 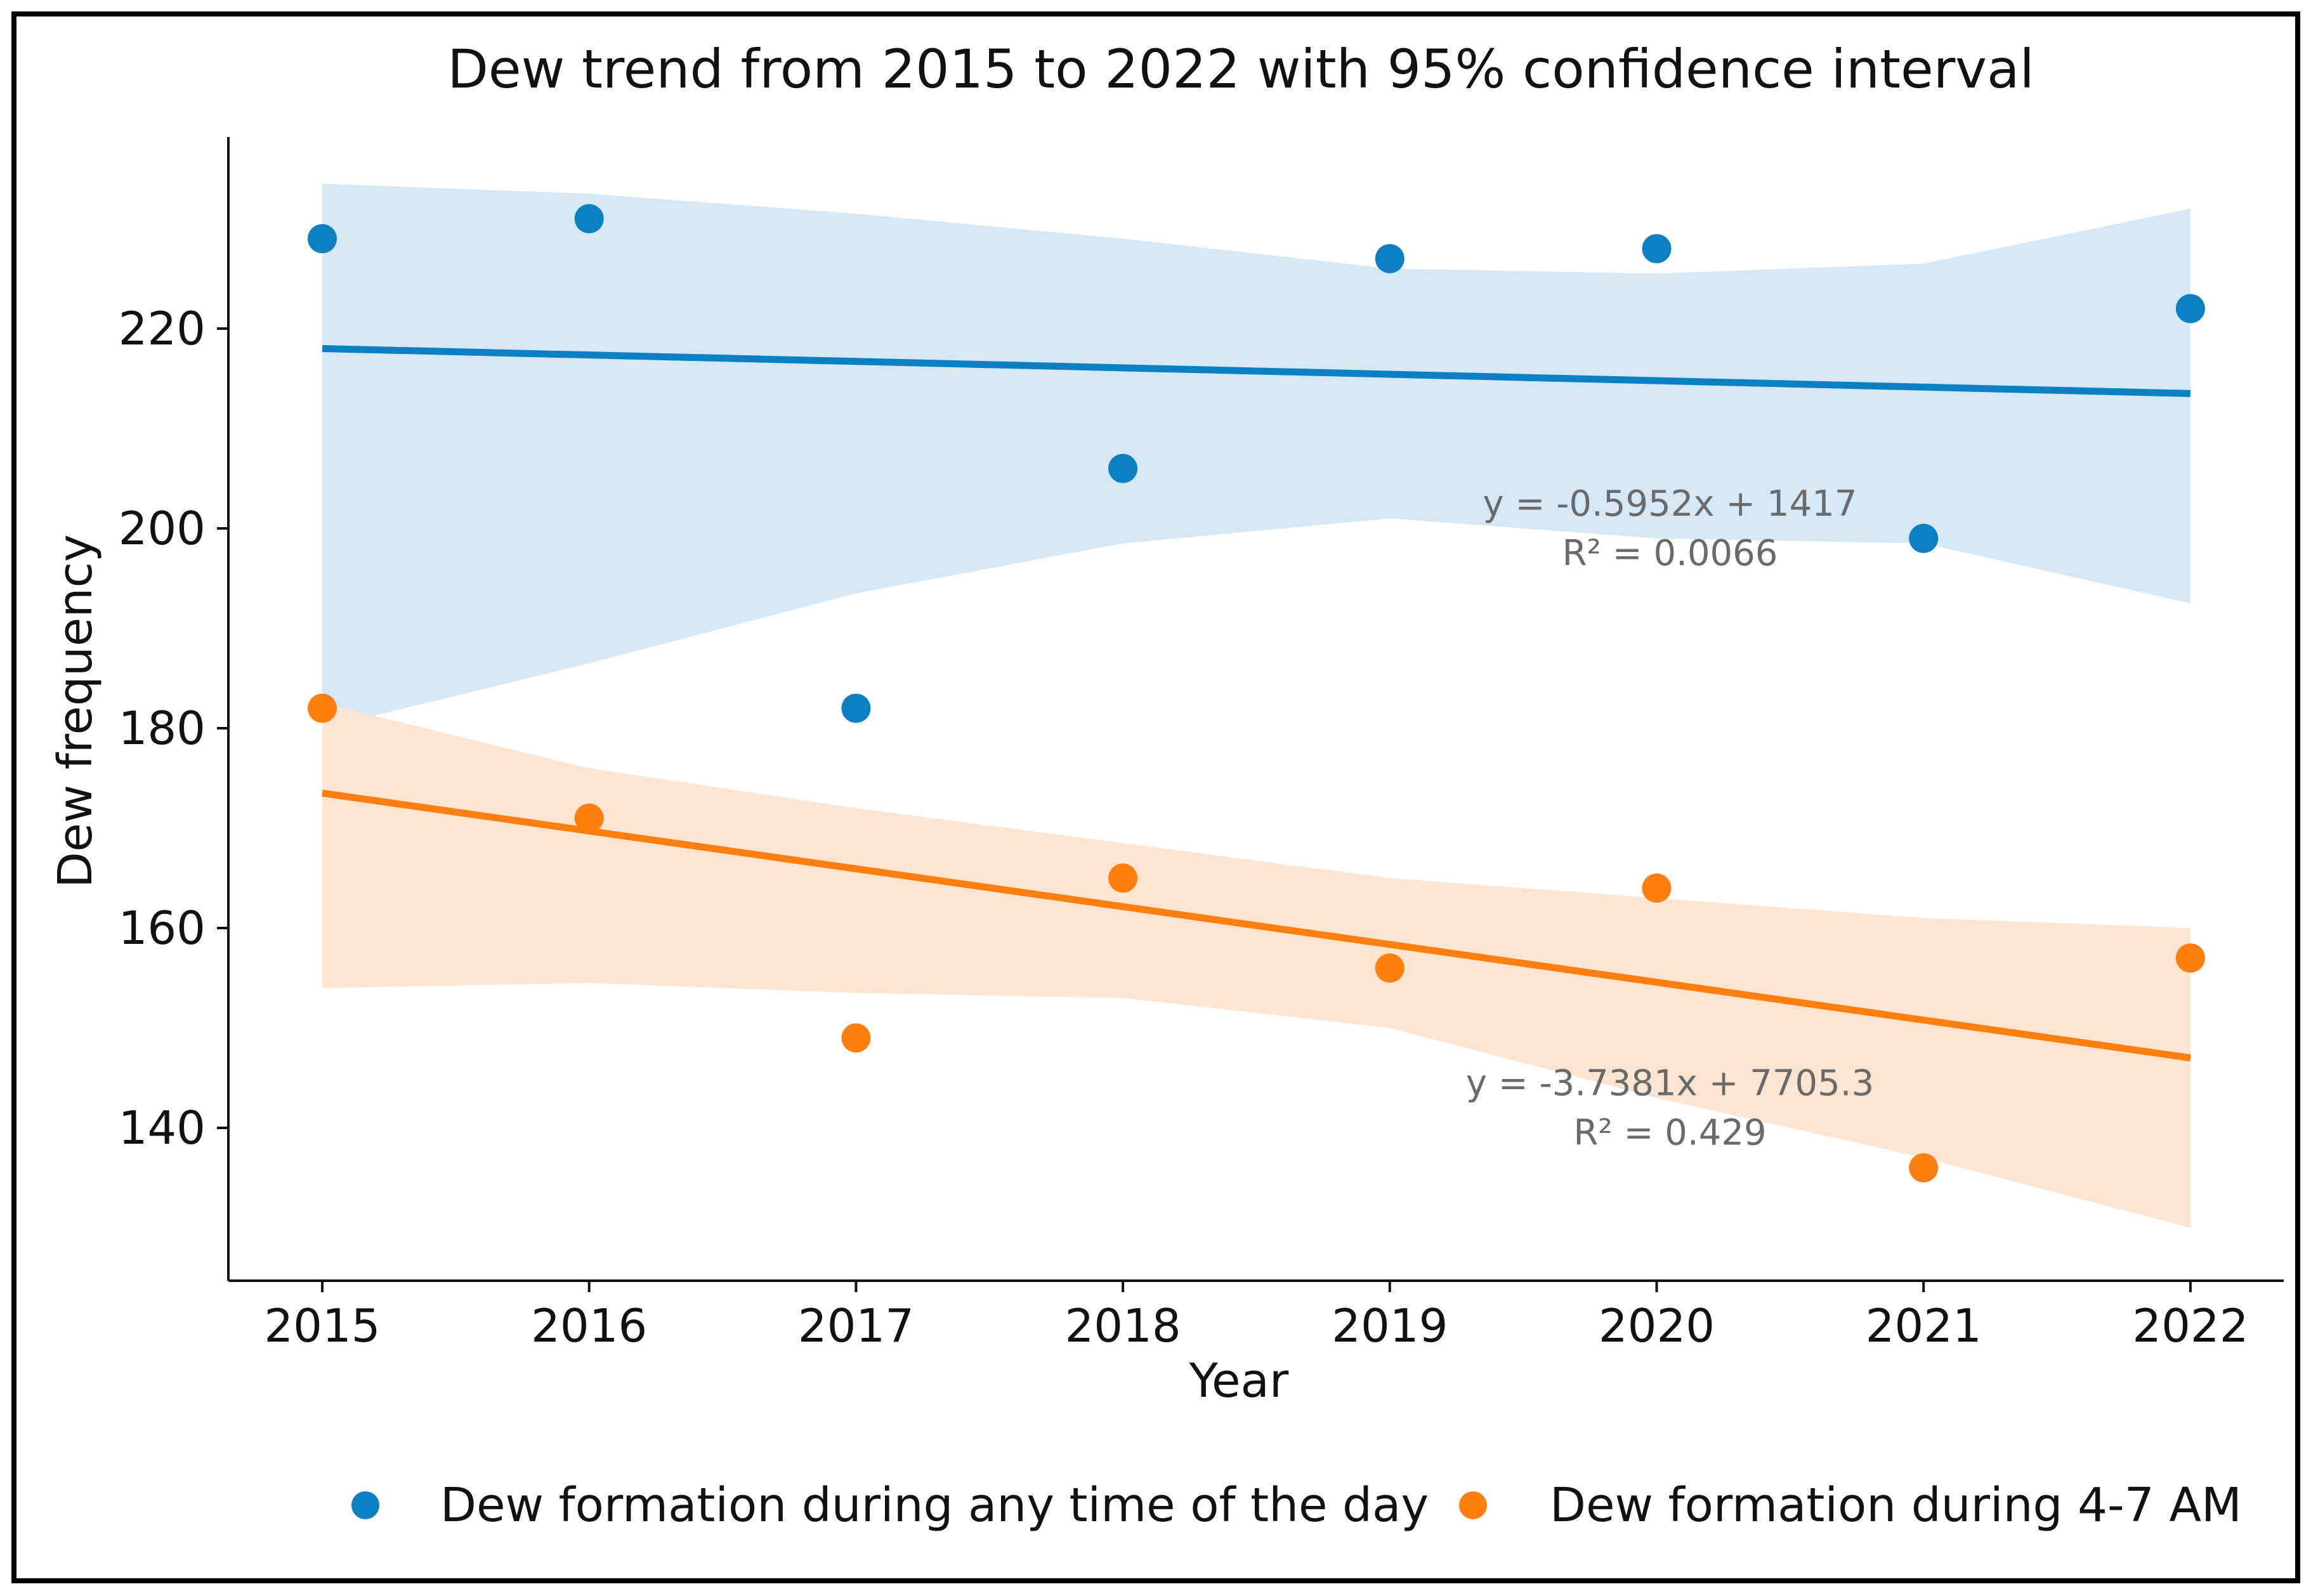 What do you see at coordinates (1473, 1505) in the screenshot?
I see `legend-marker-4-7am` at bounding box center [1473, 1505].